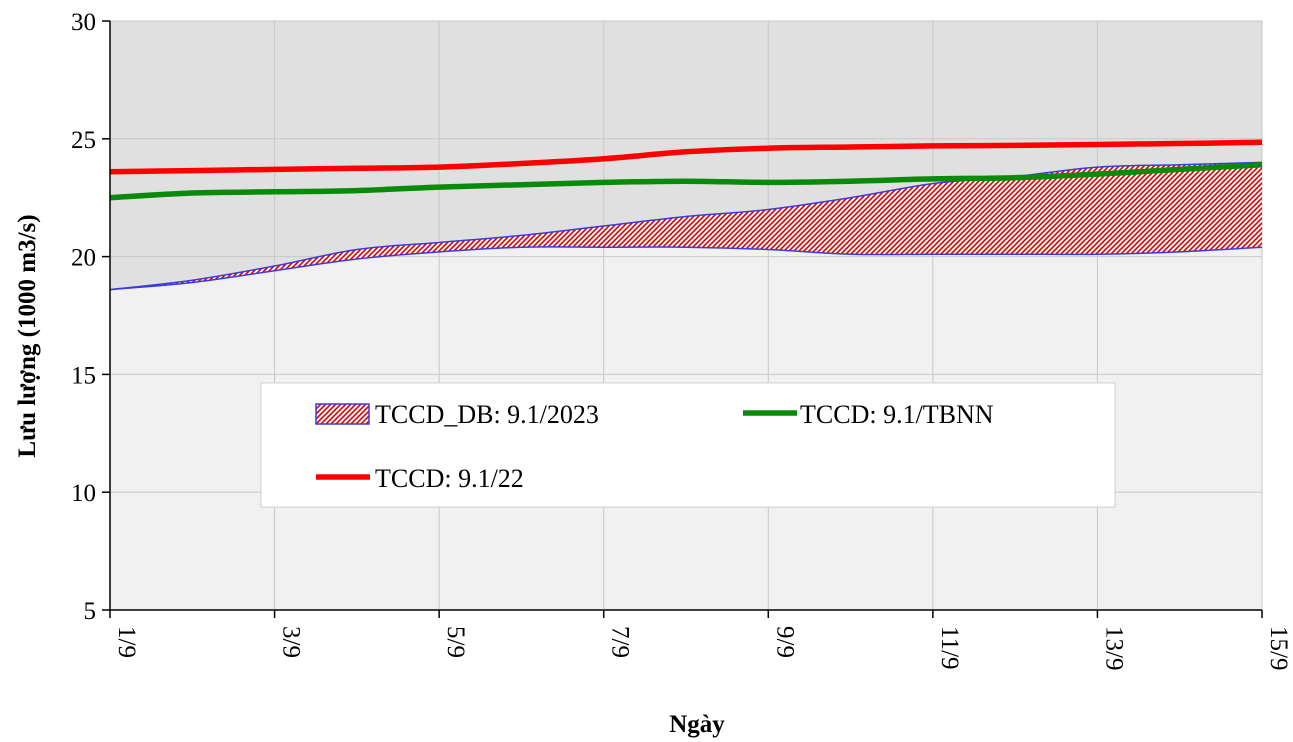 The image size is (1293, 742). What do you see at coordinates (83, 258) in the screenshot?
I see `y-tick-label: 20` at bounding box center [83, 258].